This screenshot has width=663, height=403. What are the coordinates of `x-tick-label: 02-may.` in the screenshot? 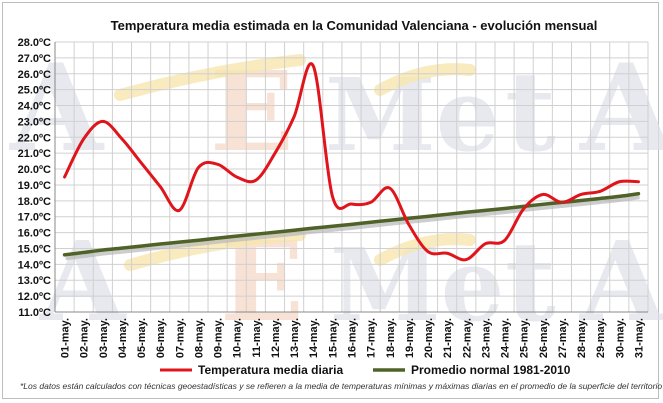 It's located at (85, 338).